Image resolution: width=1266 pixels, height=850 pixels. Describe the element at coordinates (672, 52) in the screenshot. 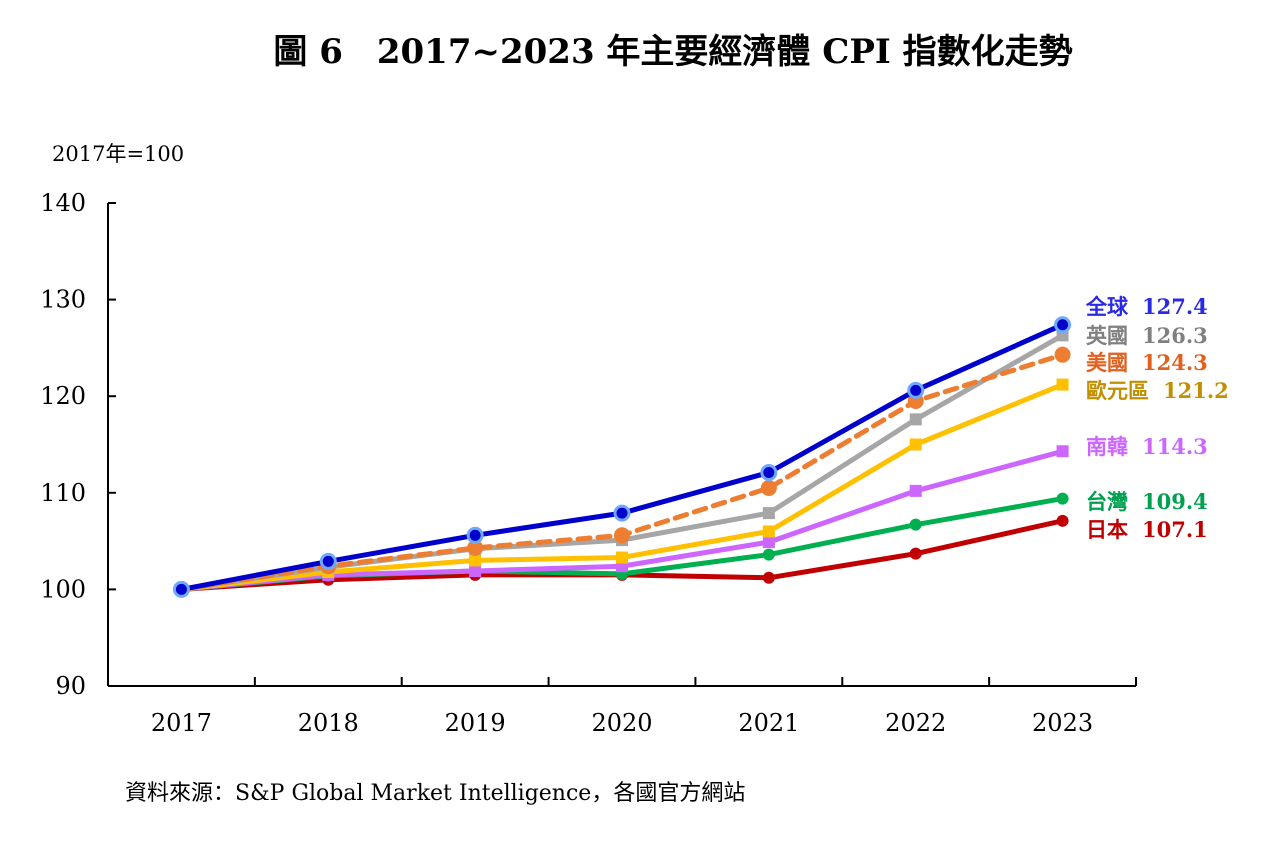

I see `chart-title: 圖 6 2017~2023 年主要經濟體 CPI 指數化走勢` at that location.